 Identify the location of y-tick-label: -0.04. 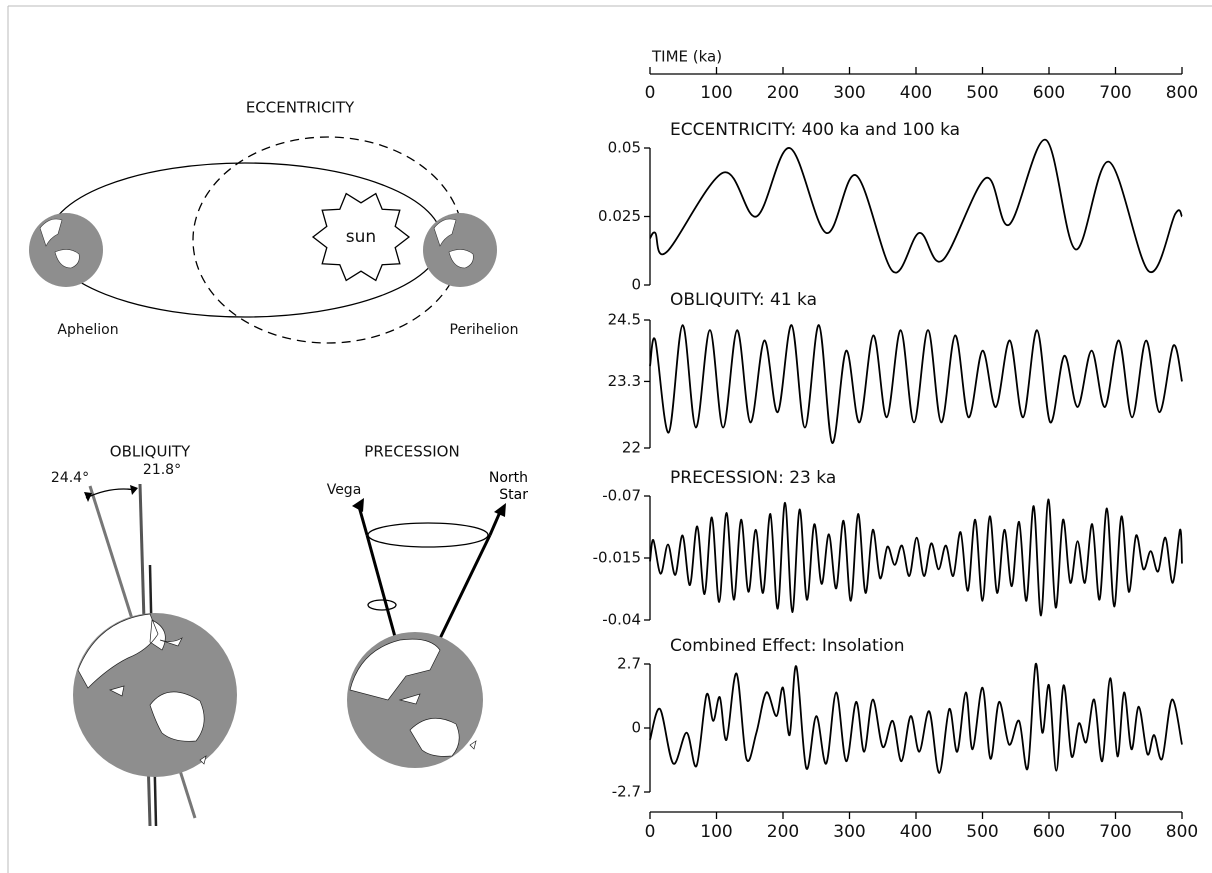
(621, 620).